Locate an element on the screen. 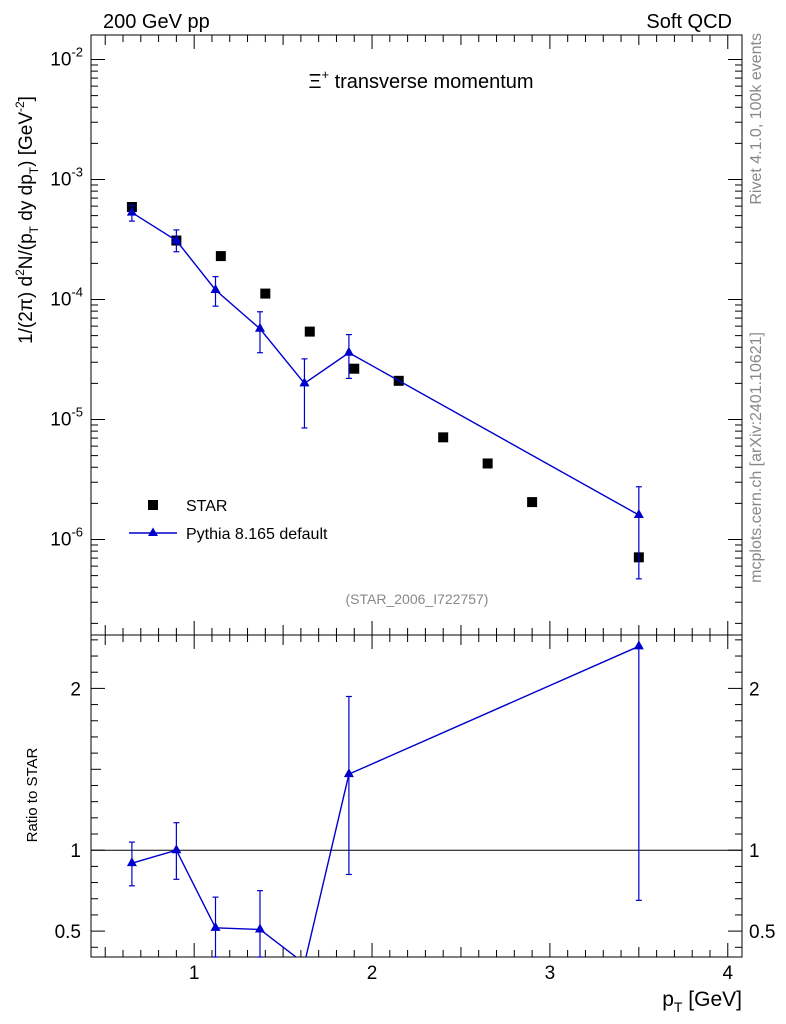 The width and height of the screenshot is (786, 1024). analysis-watermark: (STAR_2006_I722757) is located at coordinates (417, 599).